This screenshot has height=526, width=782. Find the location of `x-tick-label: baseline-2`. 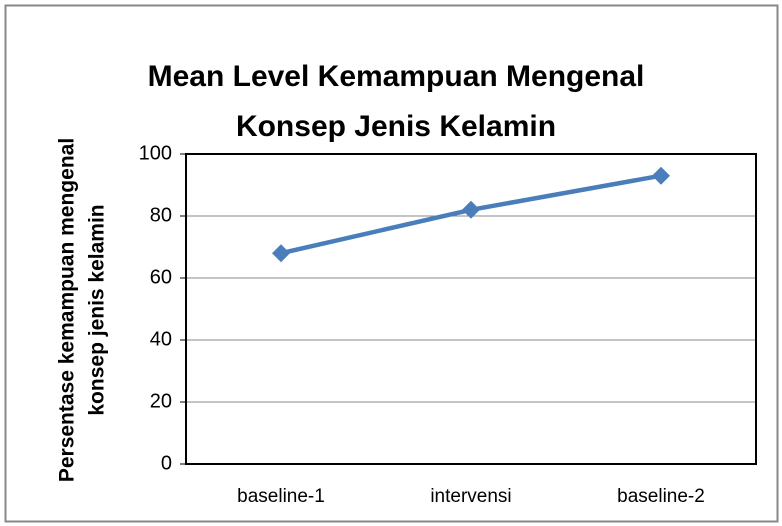

x-tick-label: baseline-2 is located at coordinates (661, 496).